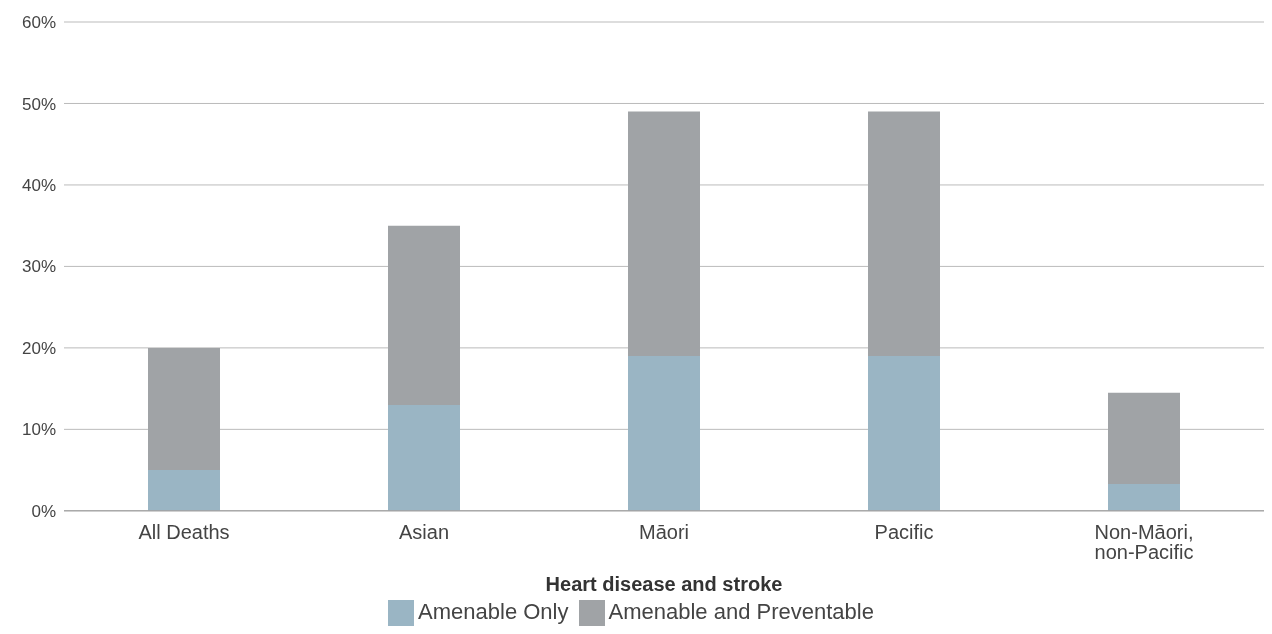 The width and height of the screenshot is (1272, 634). Describe the element at coordinates (43, 511) in the screenshot. I see `y-tick-label: 0%` at that location.